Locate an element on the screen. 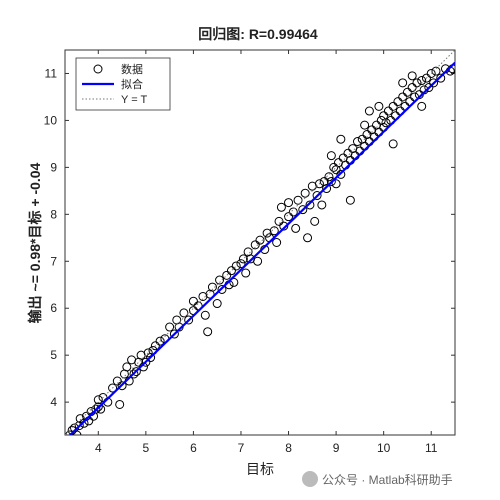 Image resolution: width=500 pixels, height=500 pixels. y-tick-label: 9 is located at coordinates (53, 167).